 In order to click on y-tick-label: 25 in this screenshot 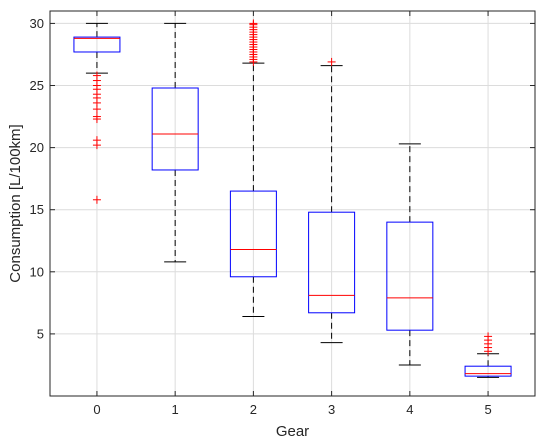, I will do `click(37, 85)`.